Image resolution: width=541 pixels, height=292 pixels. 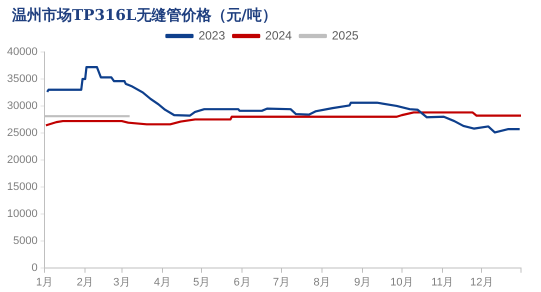 I want to click on legend-label: 2023, so click(x=212, y=35).